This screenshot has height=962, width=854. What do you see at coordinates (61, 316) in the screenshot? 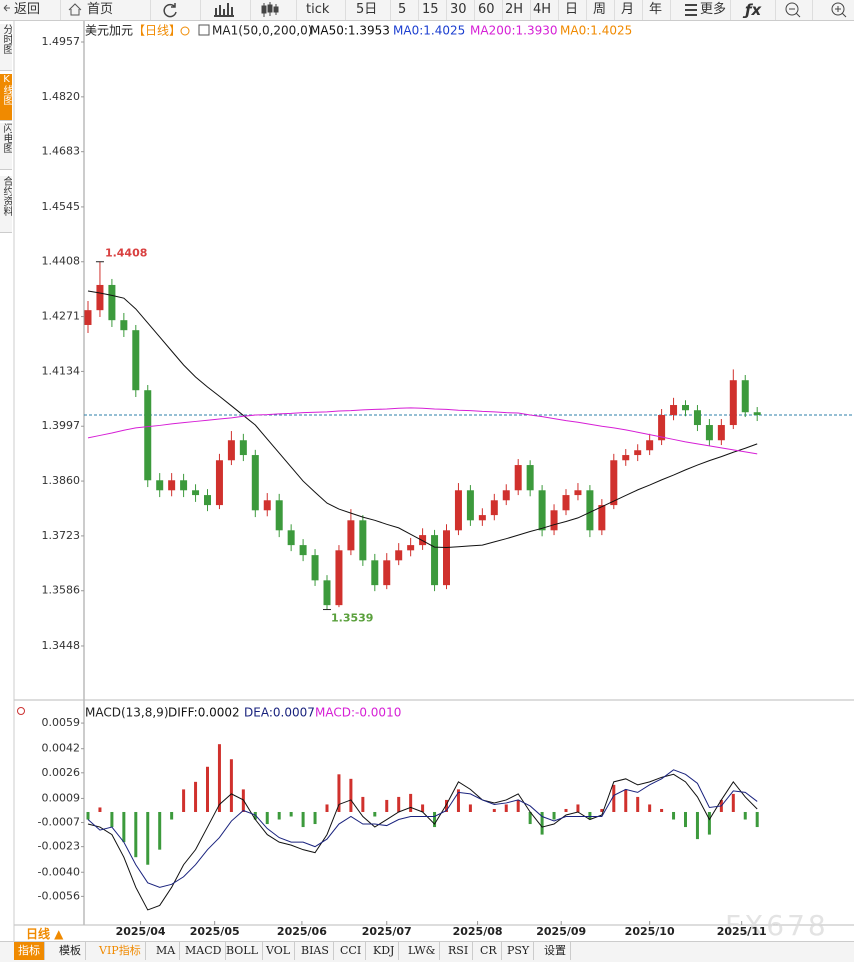
I see `y-tick-label: 1.4271` at bounding box center [61, 316].